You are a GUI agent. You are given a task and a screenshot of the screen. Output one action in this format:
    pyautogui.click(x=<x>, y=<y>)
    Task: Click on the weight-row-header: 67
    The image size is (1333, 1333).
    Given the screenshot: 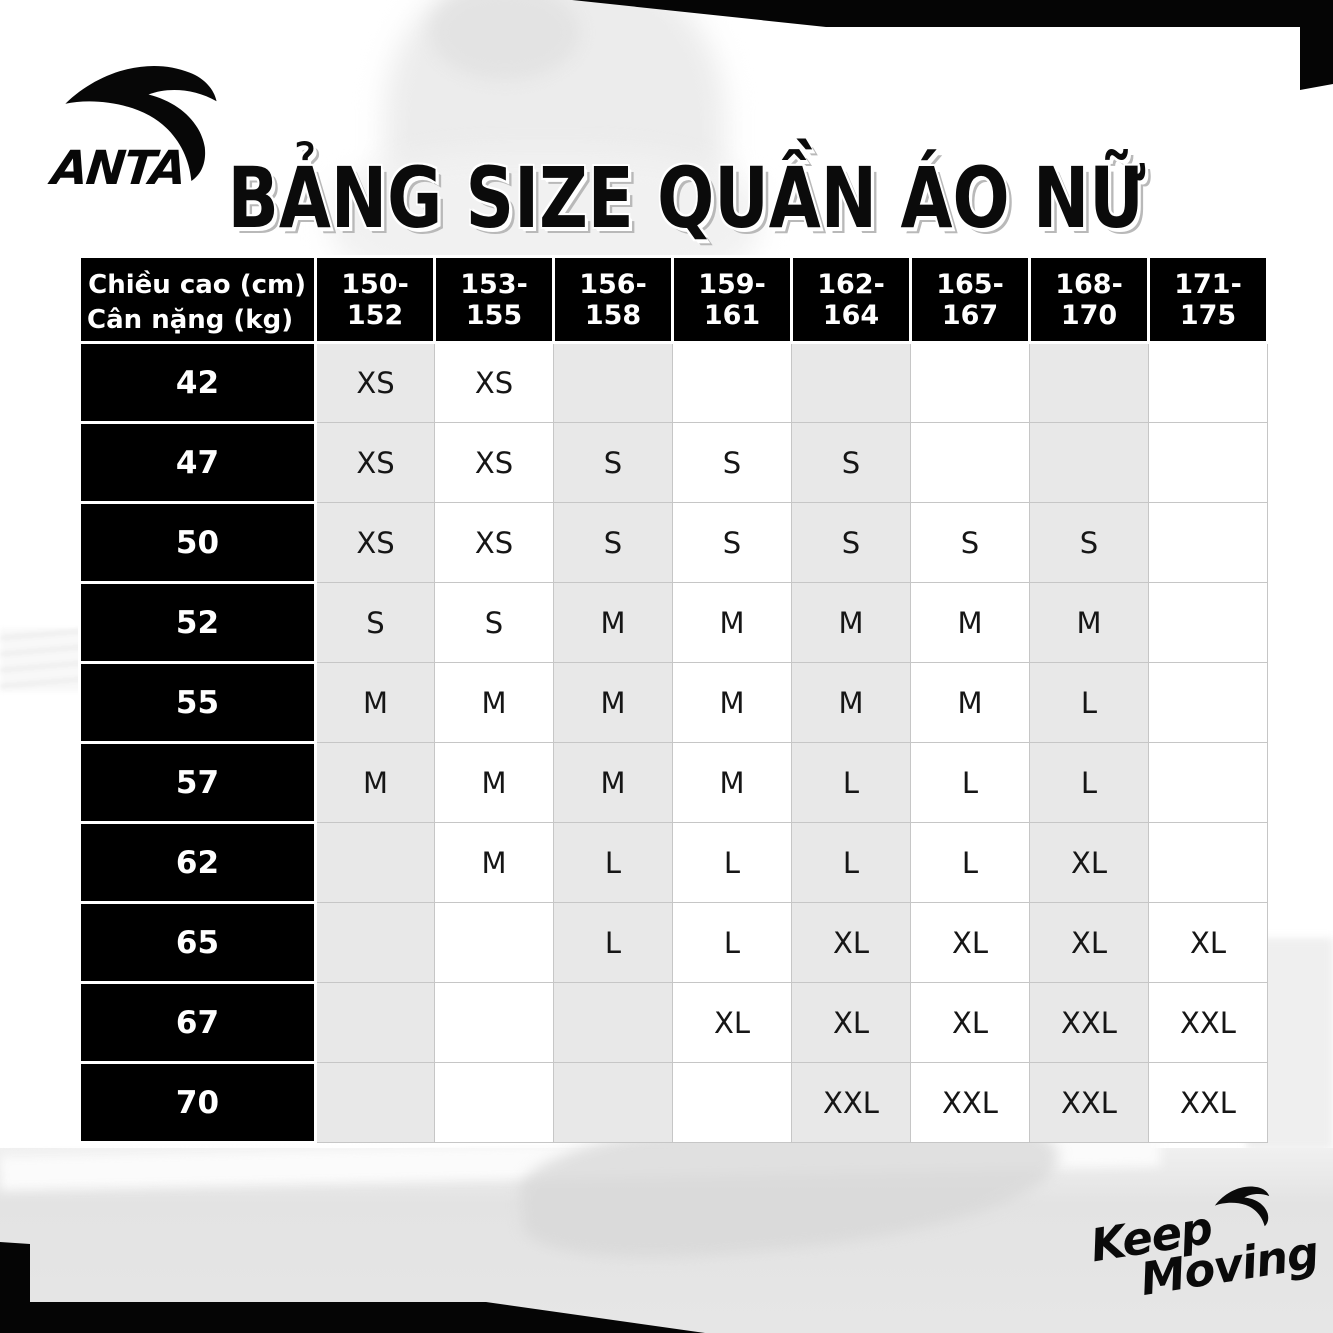 What is the action you would take?
    pyautogui.click(x=197, y=1022)
    